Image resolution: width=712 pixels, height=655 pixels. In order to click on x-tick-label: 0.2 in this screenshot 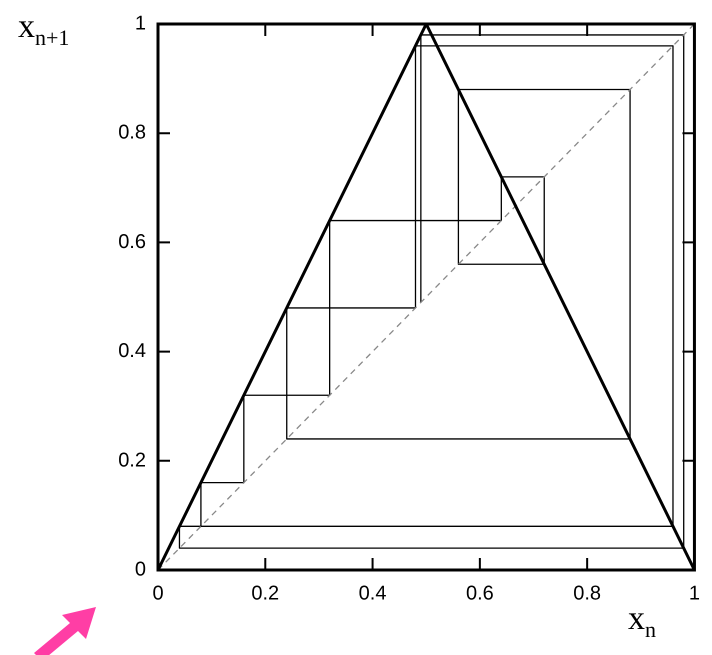, I will do `click(265, 593)`.